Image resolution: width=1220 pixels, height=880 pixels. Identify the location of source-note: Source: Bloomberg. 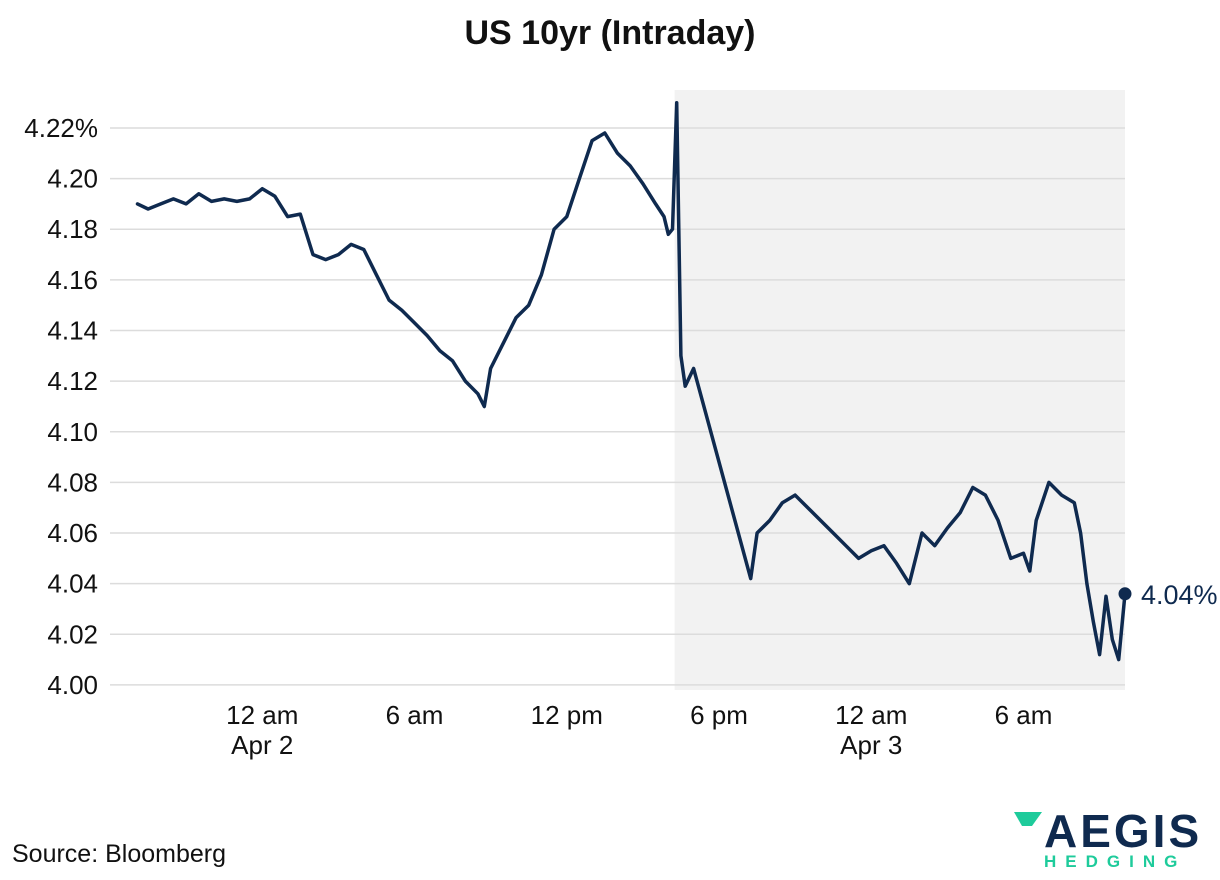
(119, 854).